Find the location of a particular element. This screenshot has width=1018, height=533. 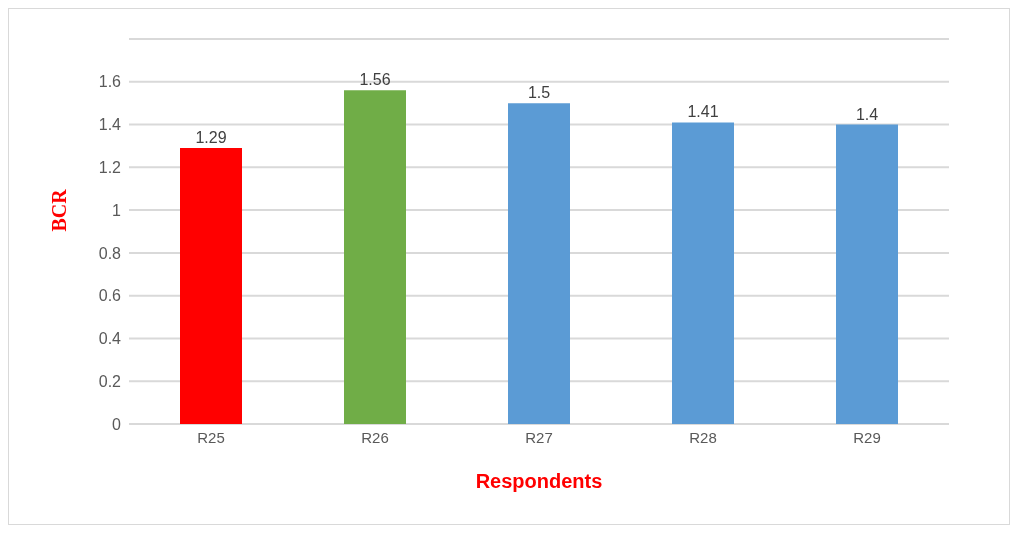

x-tick-label: R29 is located at coordinates (867, 437).